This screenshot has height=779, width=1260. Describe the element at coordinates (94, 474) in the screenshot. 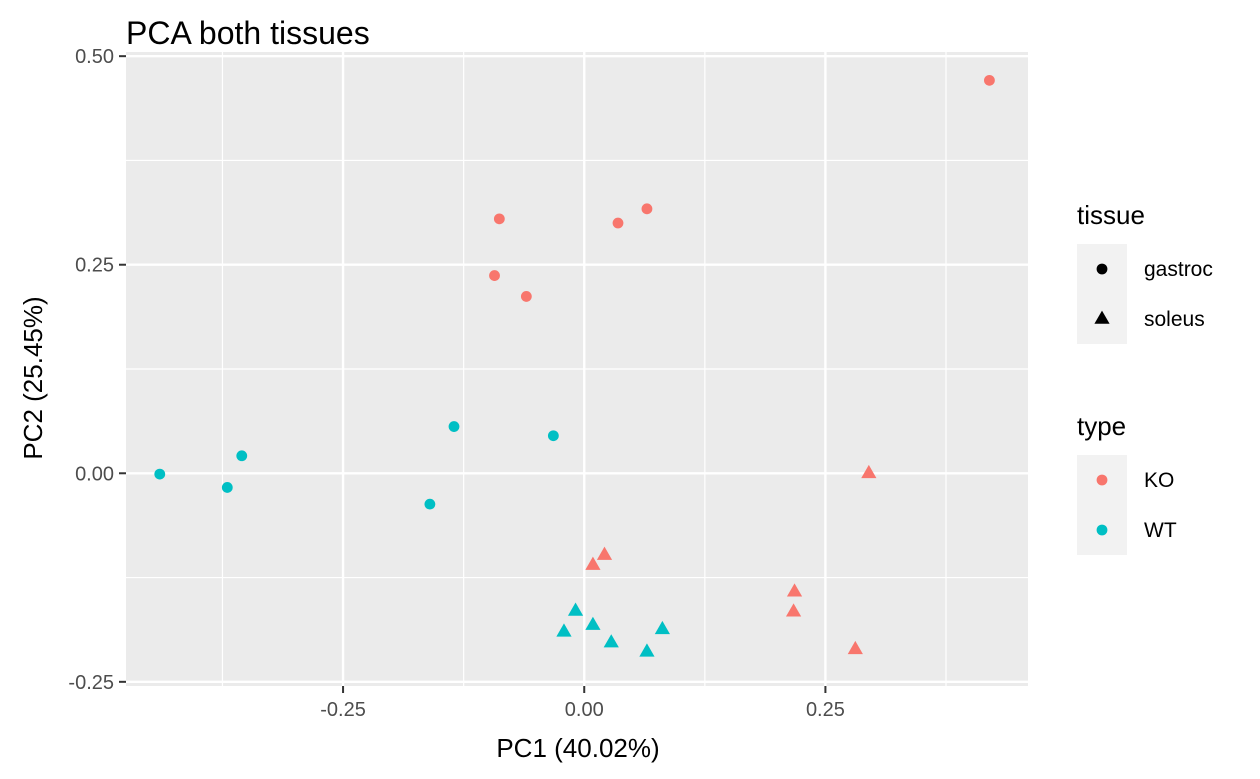

I see `y-tick-label: 0.00` at that location.